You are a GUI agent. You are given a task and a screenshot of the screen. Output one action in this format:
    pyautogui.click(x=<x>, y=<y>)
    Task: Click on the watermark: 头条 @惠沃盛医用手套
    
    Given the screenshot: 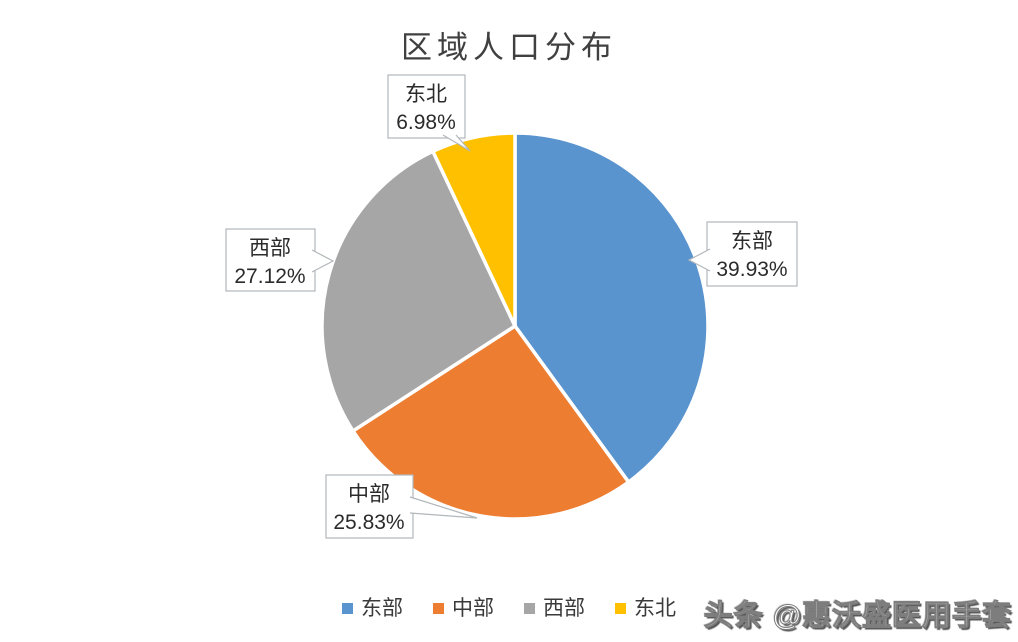 What is the action you would take?
    pyautogui.click(x=857, y=616)
    